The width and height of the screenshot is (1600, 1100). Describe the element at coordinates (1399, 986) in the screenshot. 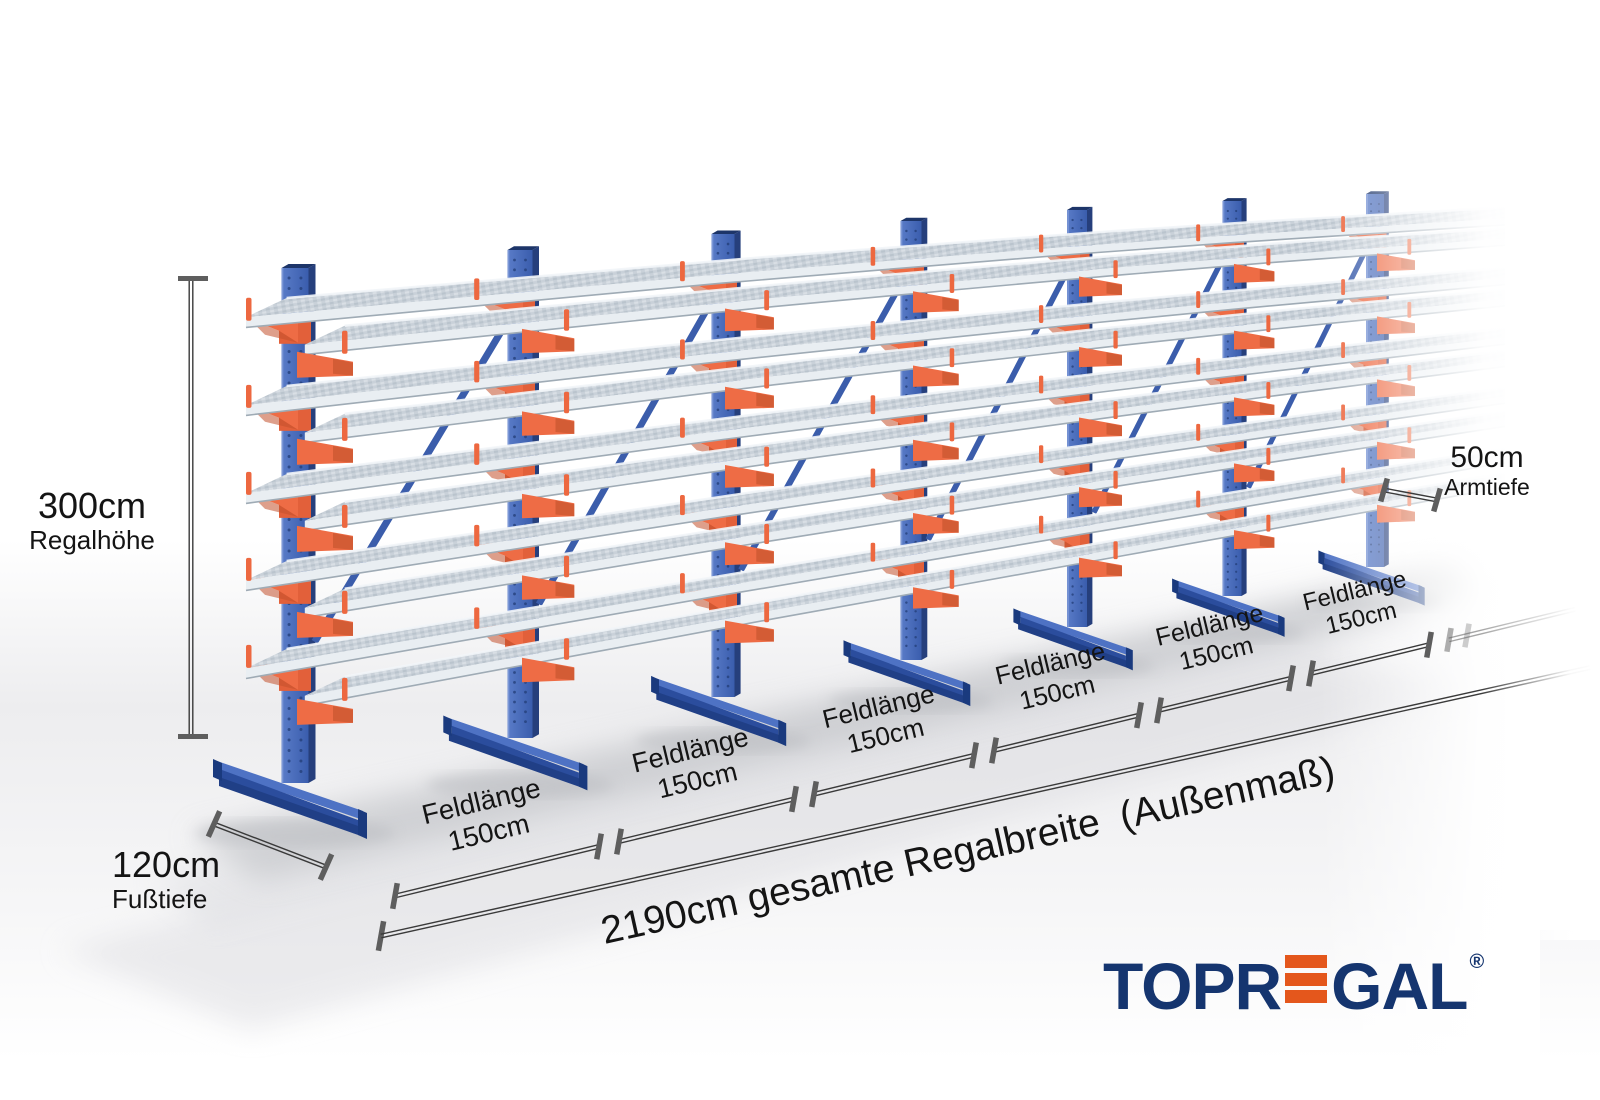

I see `logo-text-gal: GAL` at that location.